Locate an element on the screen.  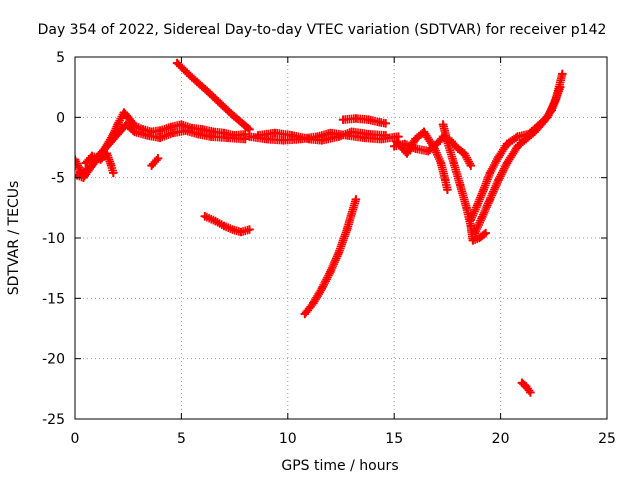
series-sat-b is located at coordinates (162, 151).